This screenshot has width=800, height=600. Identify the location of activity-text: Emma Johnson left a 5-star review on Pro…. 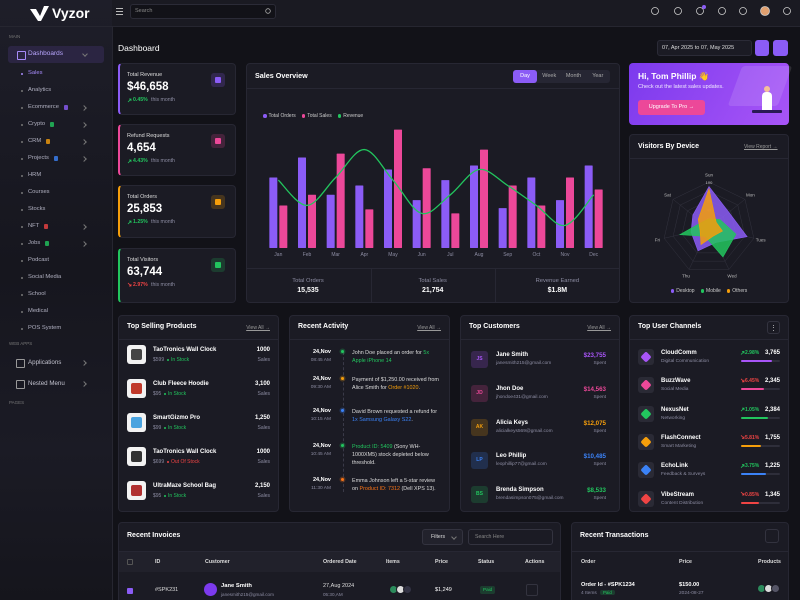
(397, 485).